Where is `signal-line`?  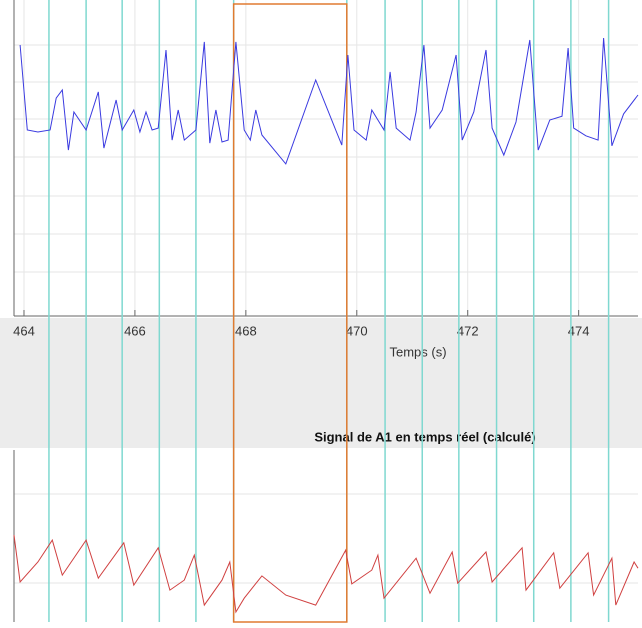 signal-line is located at coordinates (326, 574).